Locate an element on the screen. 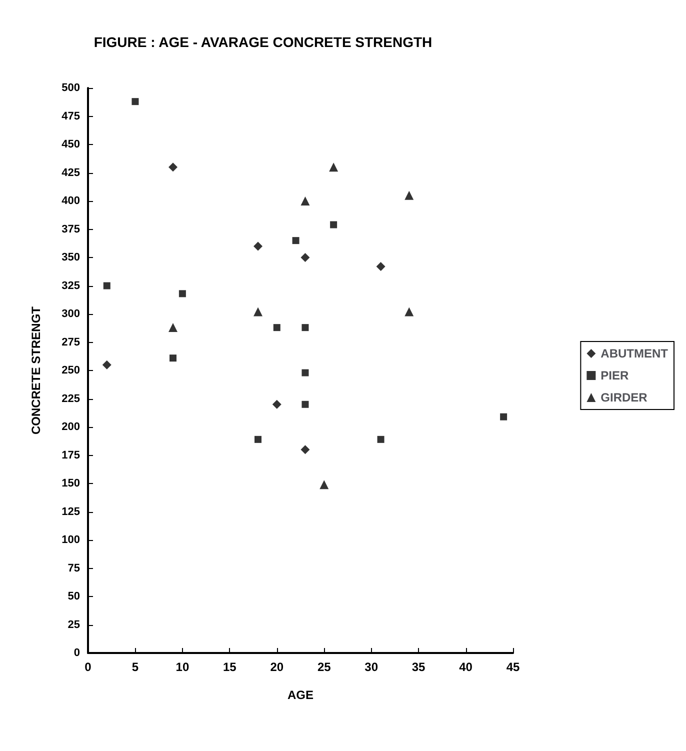 Image resolution: width=686 pixels, height=751 pixels. legend-label: PIER is located at coordinates (615, 375).